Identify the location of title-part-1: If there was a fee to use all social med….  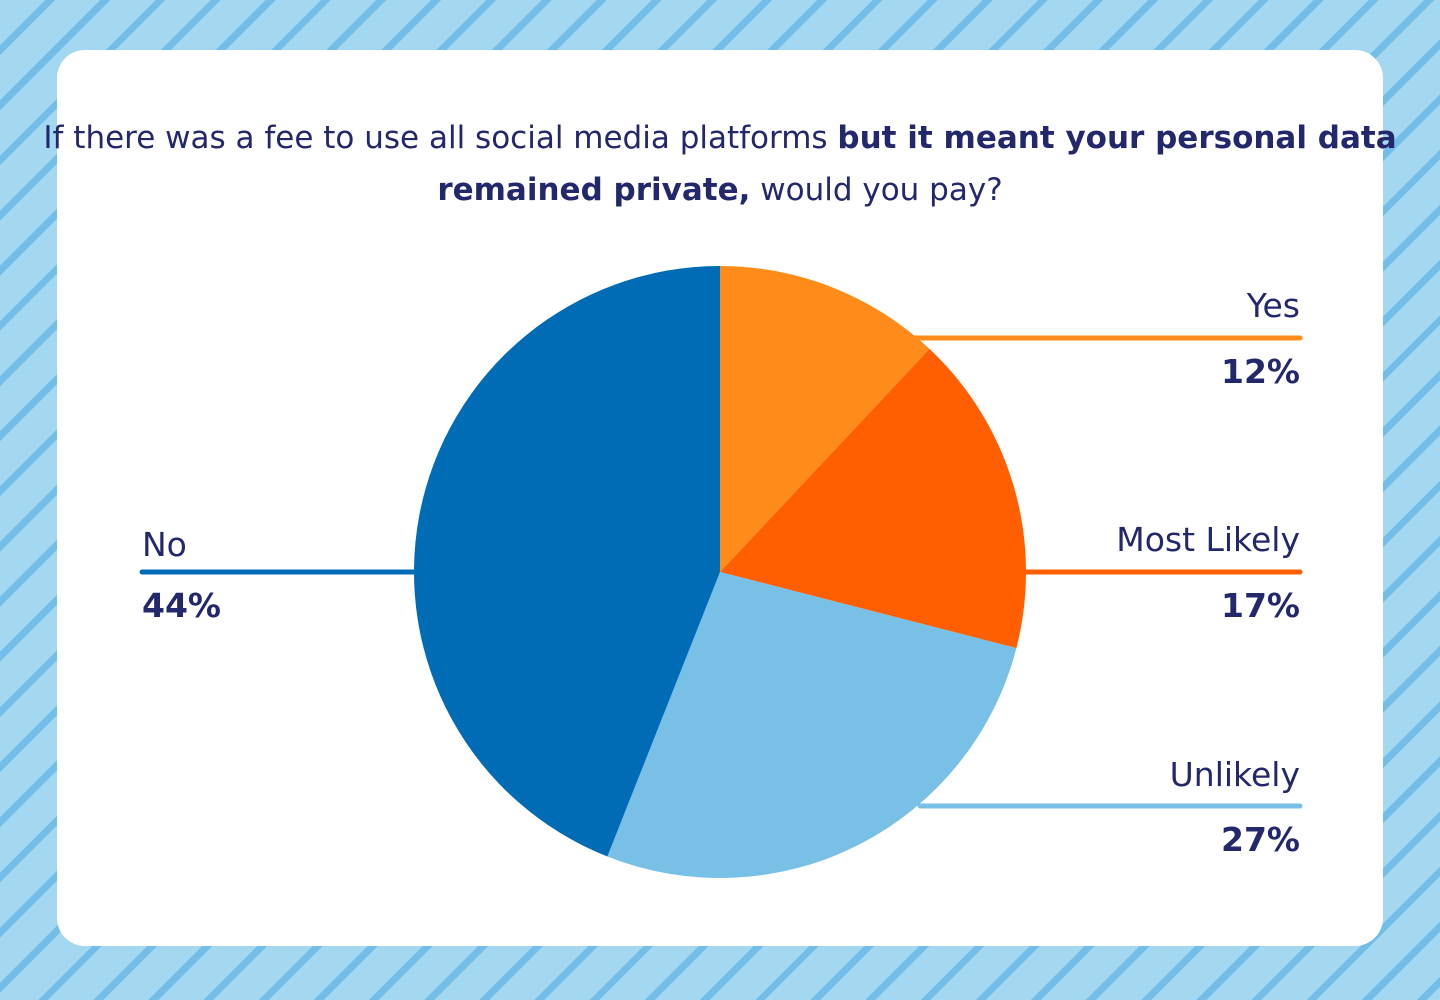
(440, 138).